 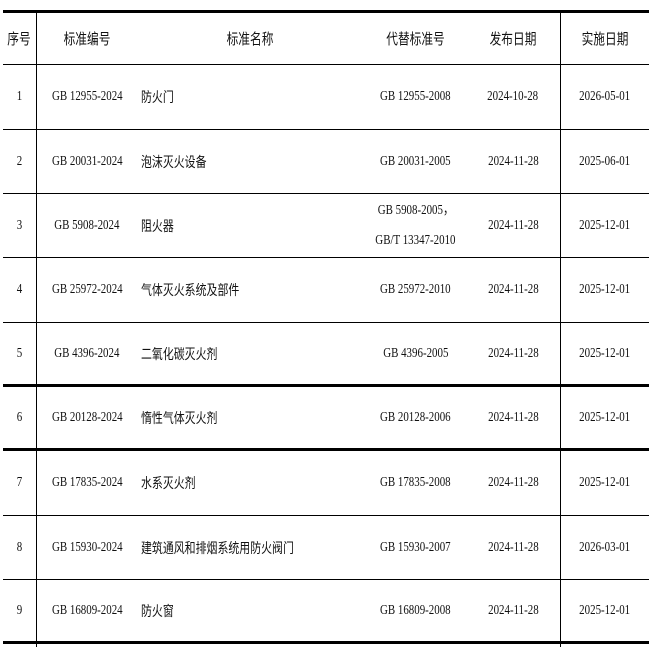 I want to click on cell-name: 惰性气体灭火剂, so click(x=246, y=417).